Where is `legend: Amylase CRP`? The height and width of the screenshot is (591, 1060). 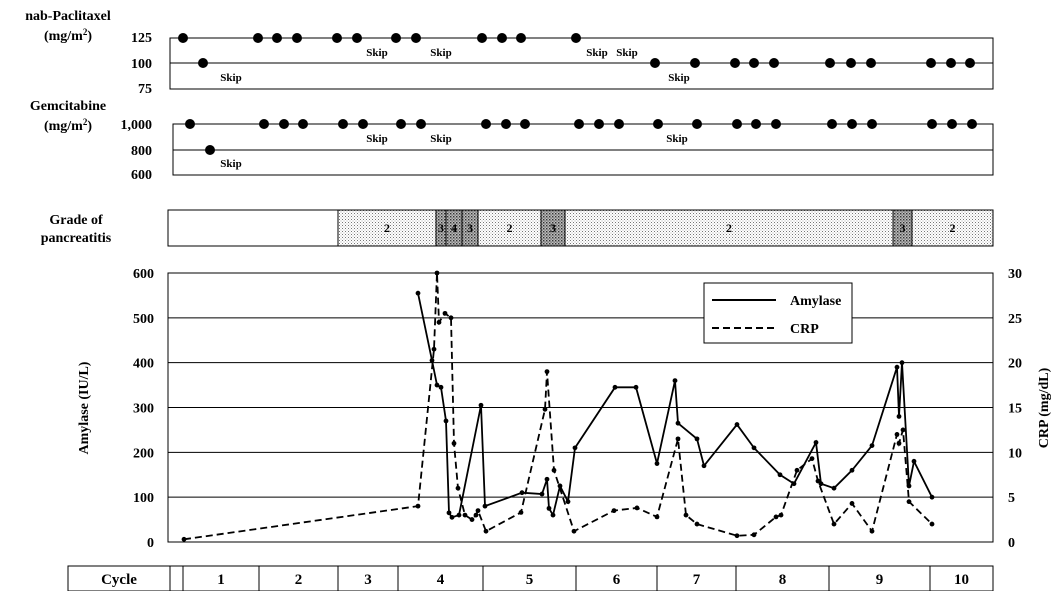 legend: Amylase CRP is located at coordinates (778, 313).